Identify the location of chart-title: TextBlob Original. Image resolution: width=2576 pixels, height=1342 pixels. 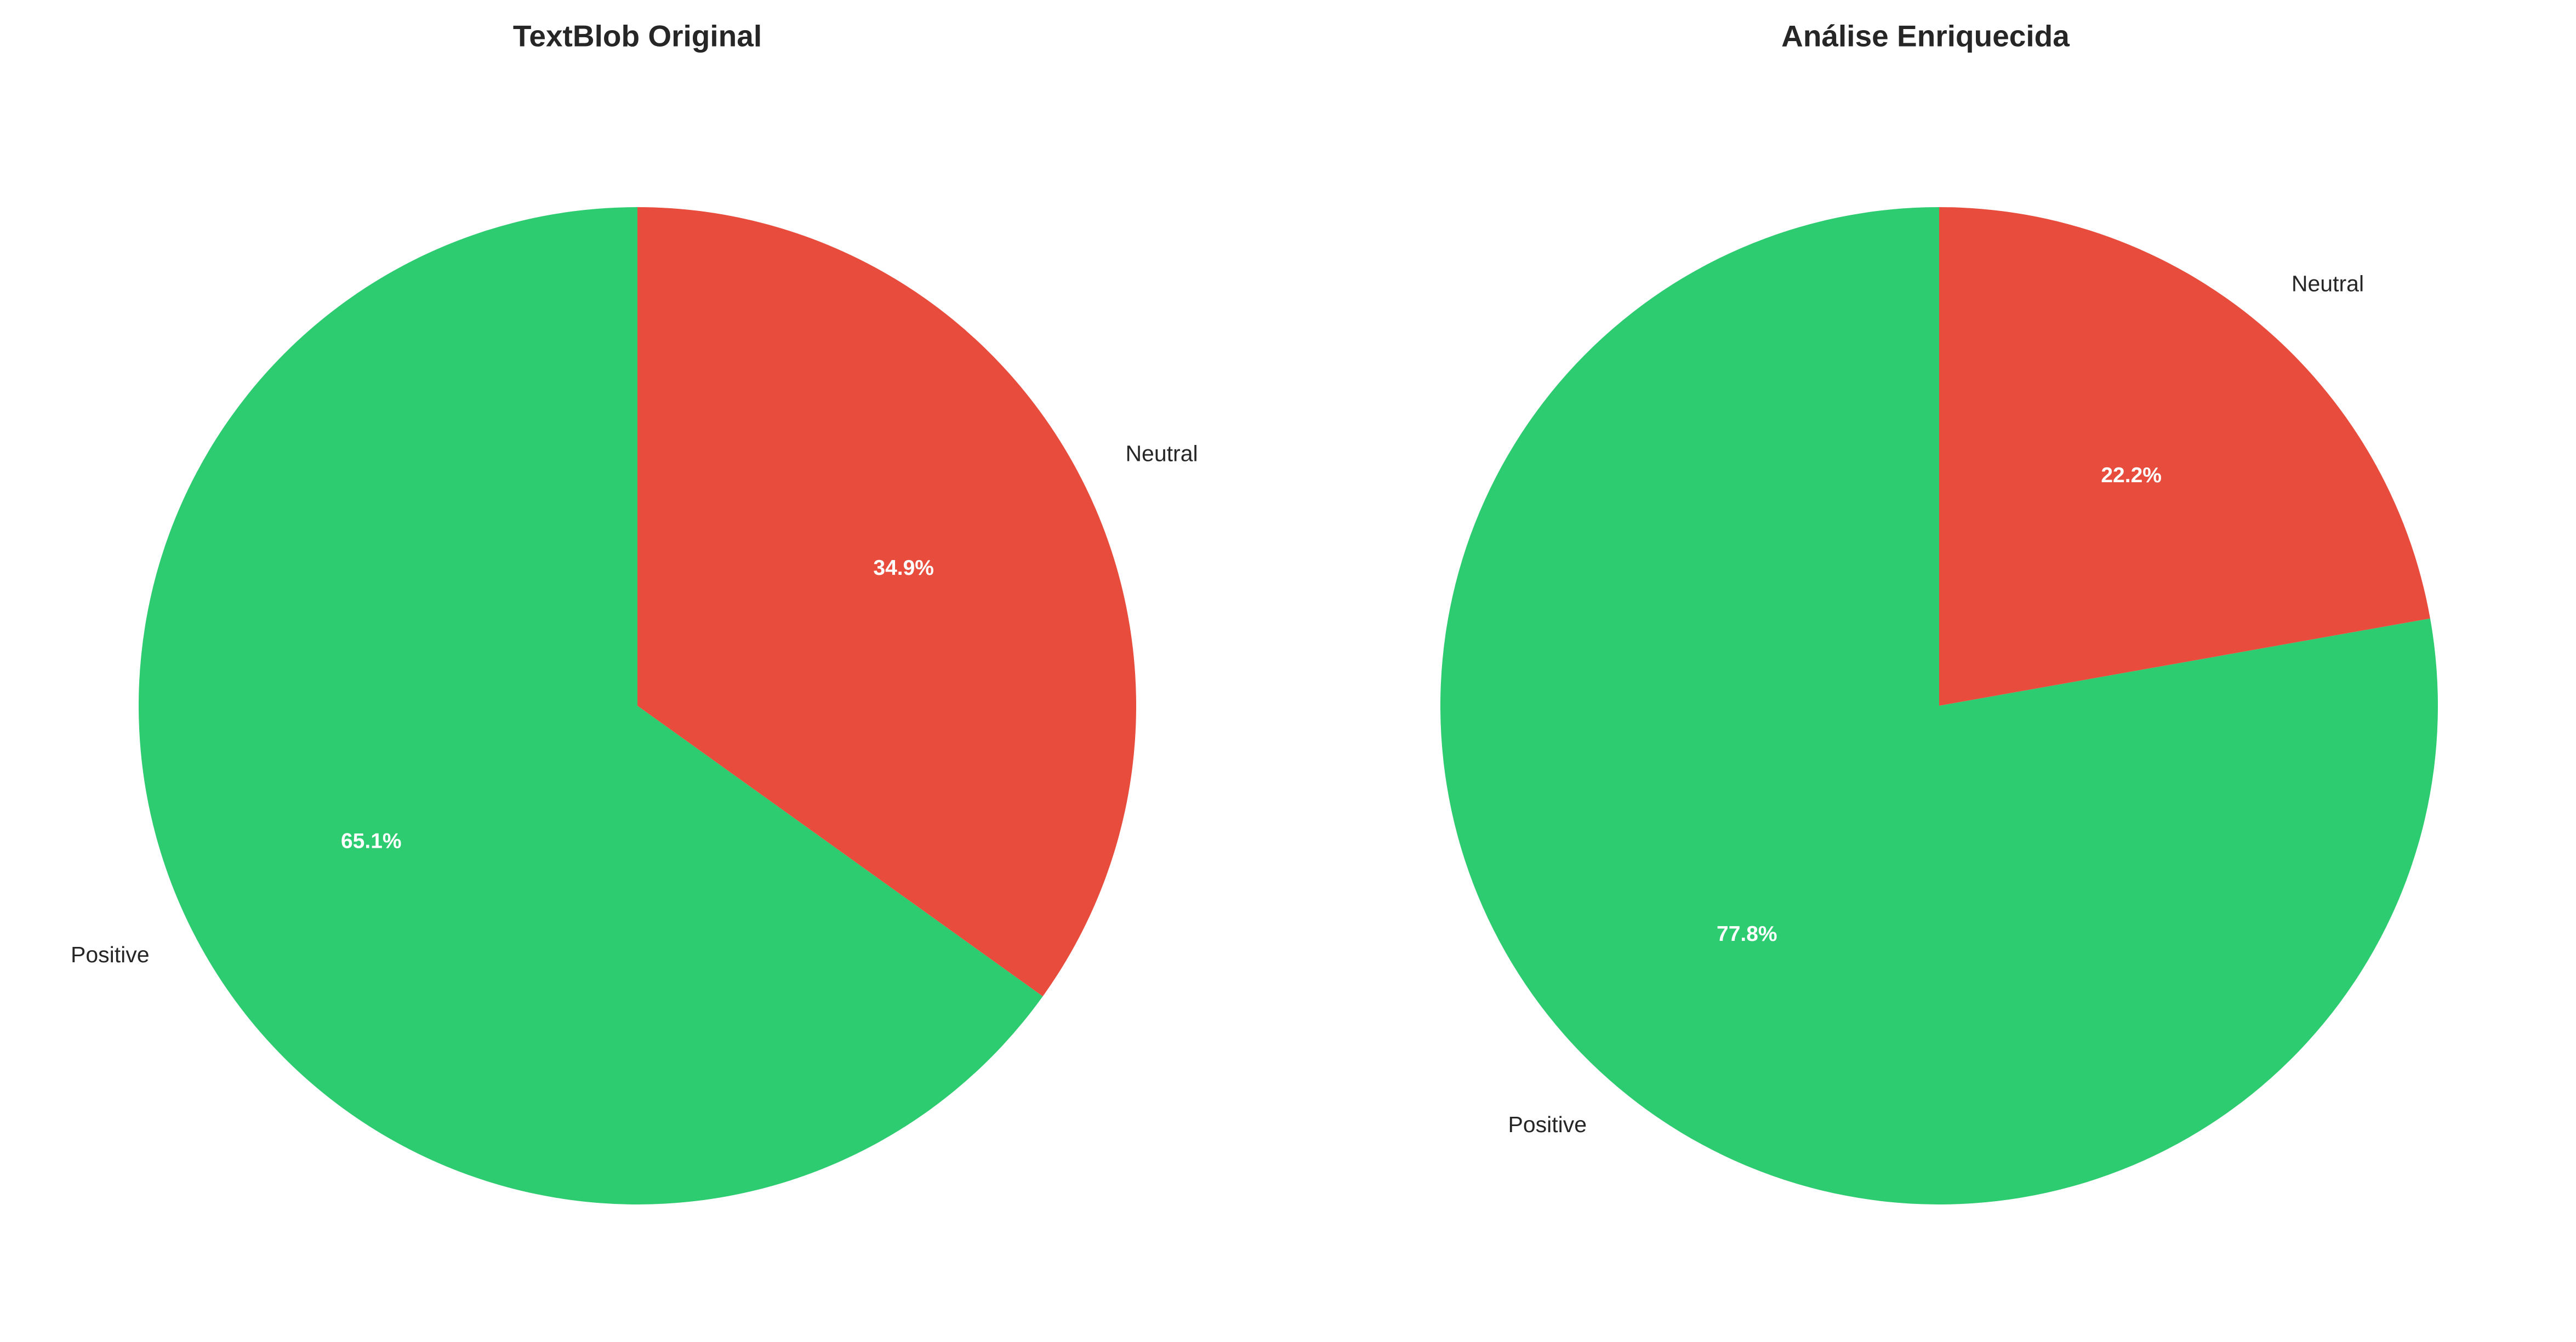
(637, 36).